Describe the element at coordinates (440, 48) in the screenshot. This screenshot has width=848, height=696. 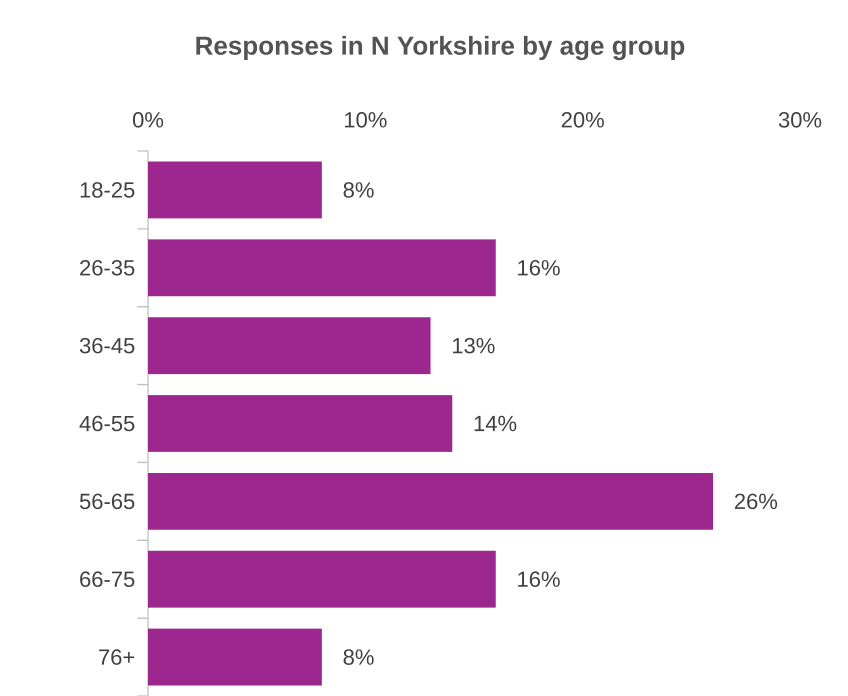
I see `chart-title: Responses in N Yorkshire by age group` at that location.